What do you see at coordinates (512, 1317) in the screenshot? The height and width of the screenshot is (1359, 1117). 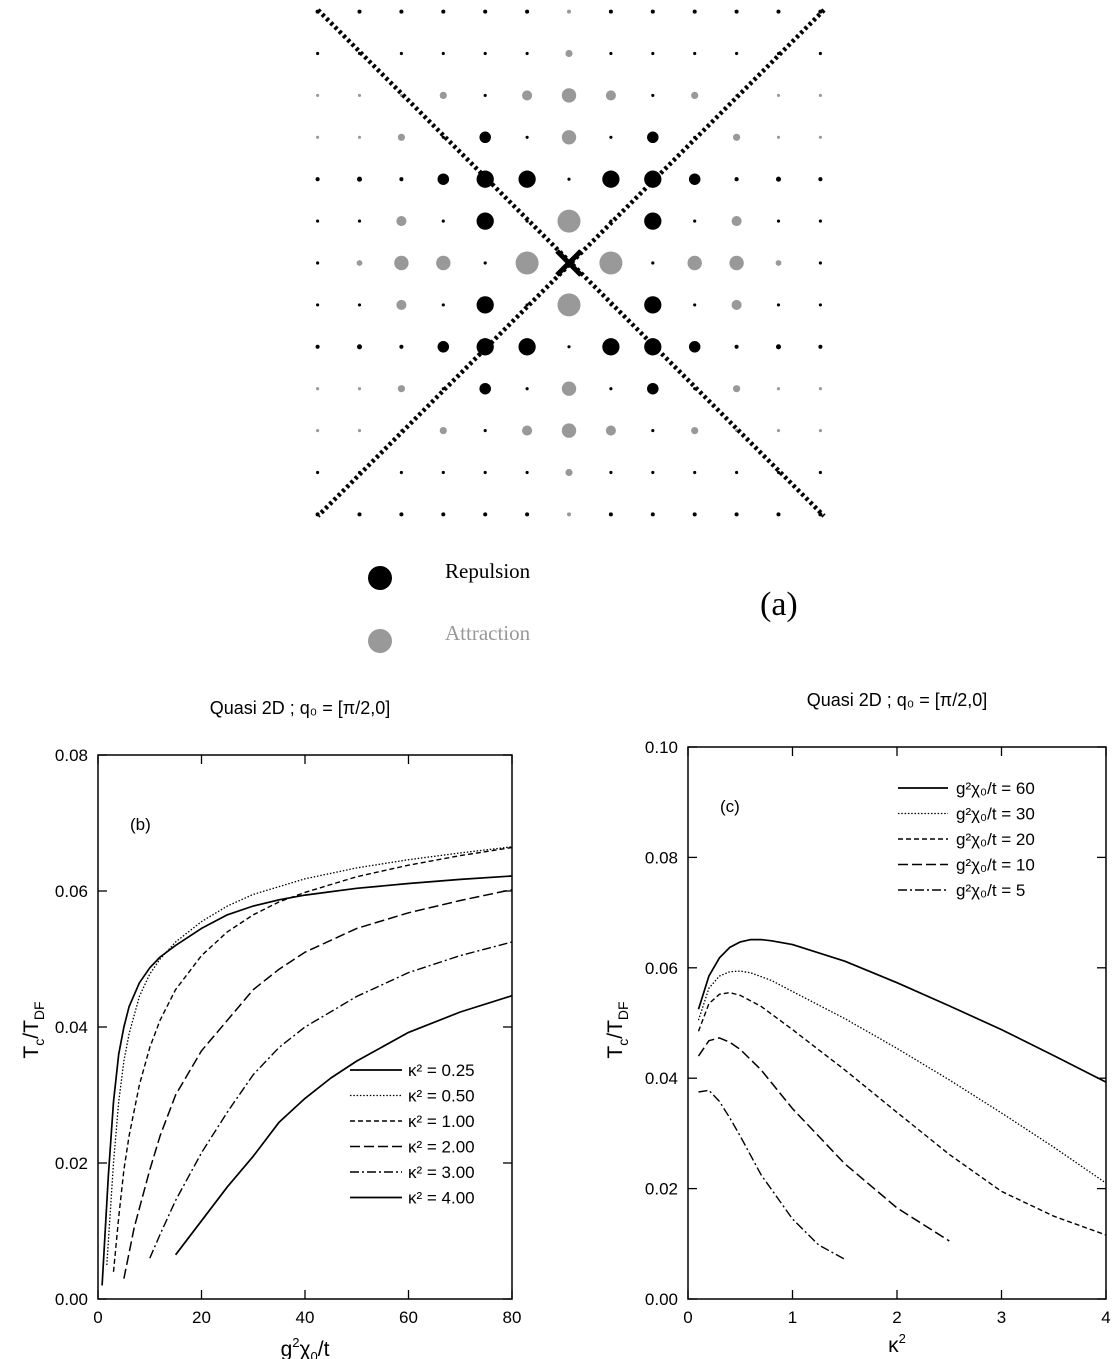 I see `x-tick-label: 80` at bounding box center [512, 1317].